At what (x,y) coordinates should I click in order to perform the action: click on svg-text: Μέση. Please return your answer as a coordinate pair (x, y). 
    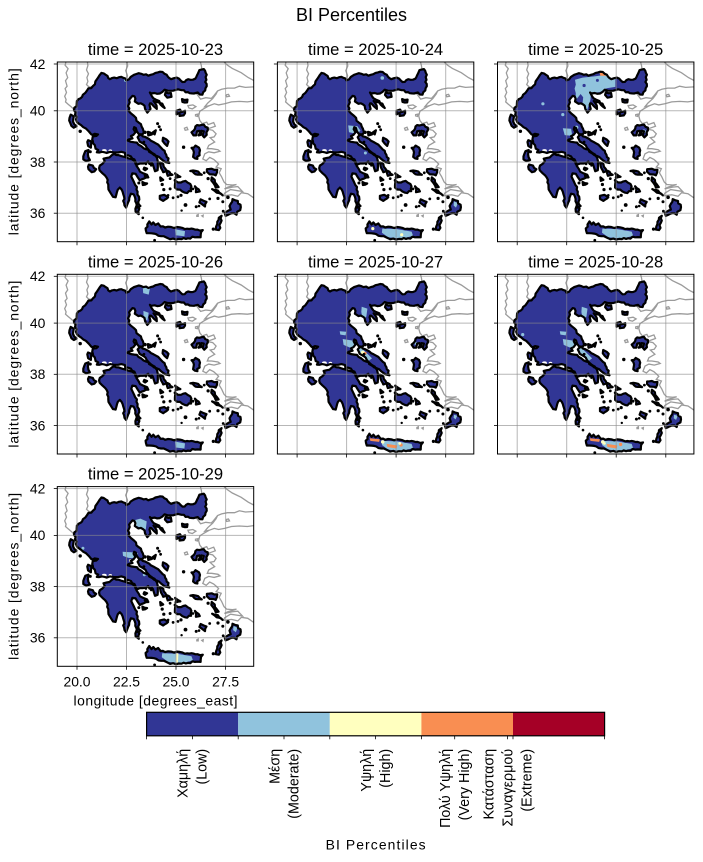
    Looking at the image, I should click on (275, 766).